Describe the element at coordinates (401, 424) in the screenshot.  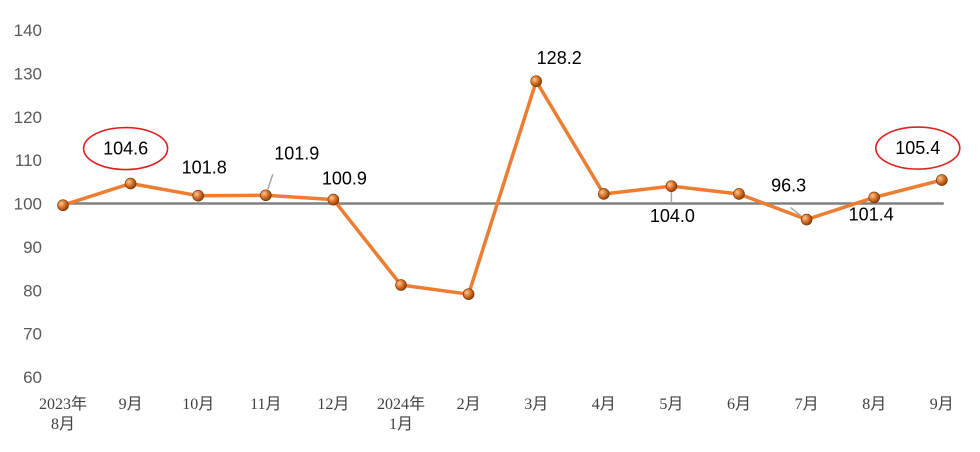
I see `x-tick-label: 1月` at that location.